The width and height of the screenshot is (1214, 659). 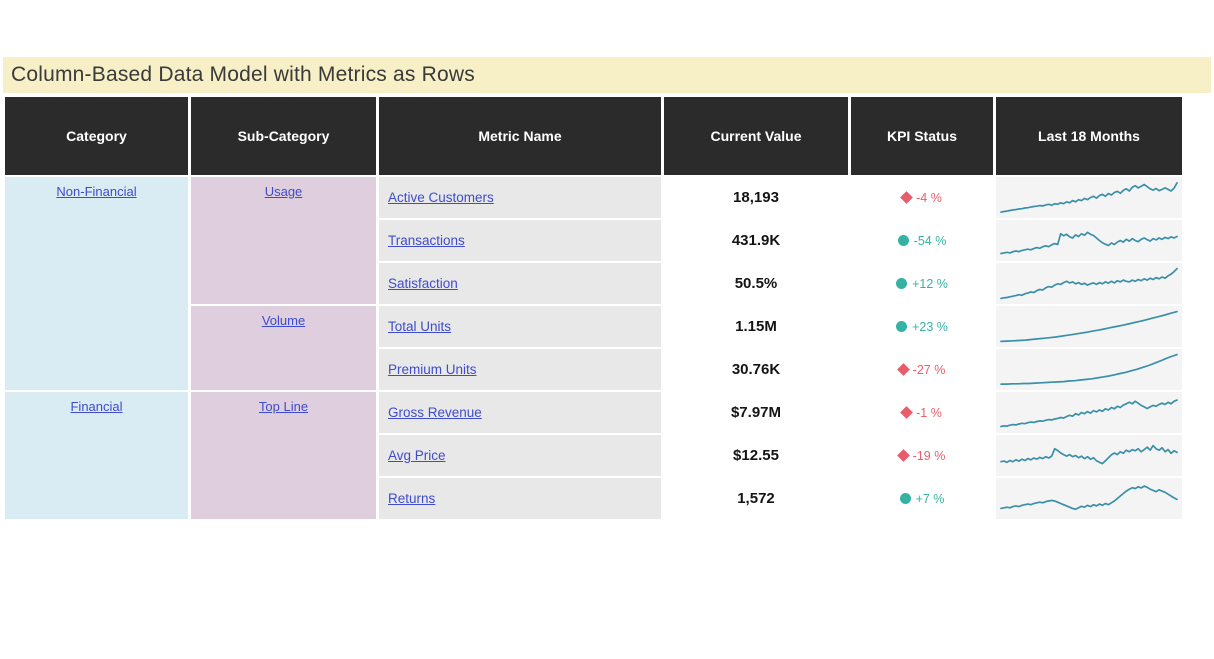 What do you see at coordinates (412, 498) in the screenshot?
I see `metric-link: Returns` at bounding box center [412, 498].